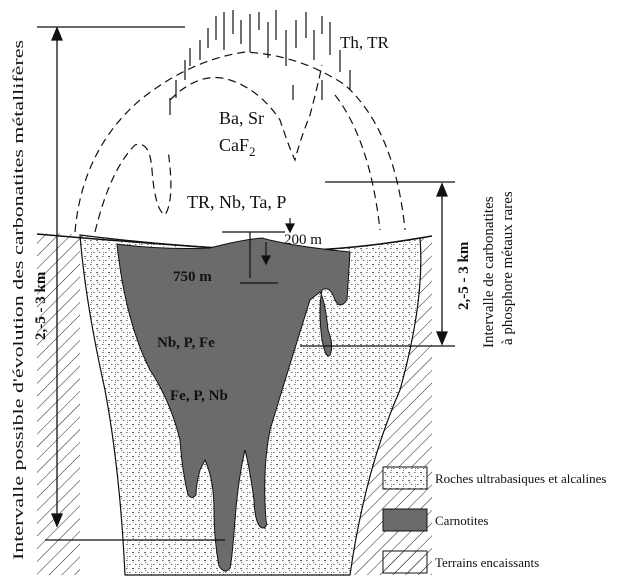 Image resolution: width=638 pixels, height=577 pixels. Describe the element at coordinates (405, 478) in the screenshot. I see `legend-swatch-ultrabasic` at that location.